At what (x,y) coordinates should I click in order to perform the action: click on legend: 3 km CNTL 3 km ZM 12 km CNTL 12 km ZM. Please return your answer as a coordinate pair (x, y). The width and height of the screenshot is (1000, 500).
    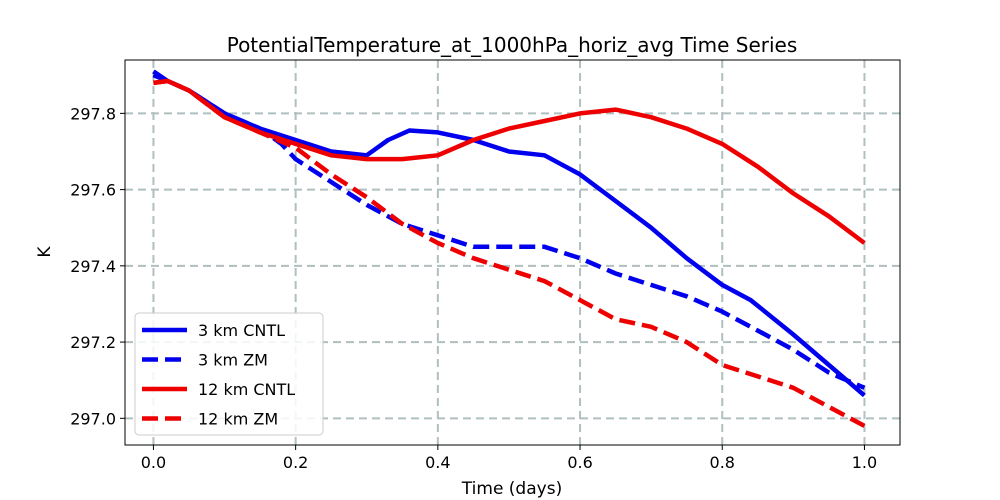
    Looking at the image, I should click on (229, 374).